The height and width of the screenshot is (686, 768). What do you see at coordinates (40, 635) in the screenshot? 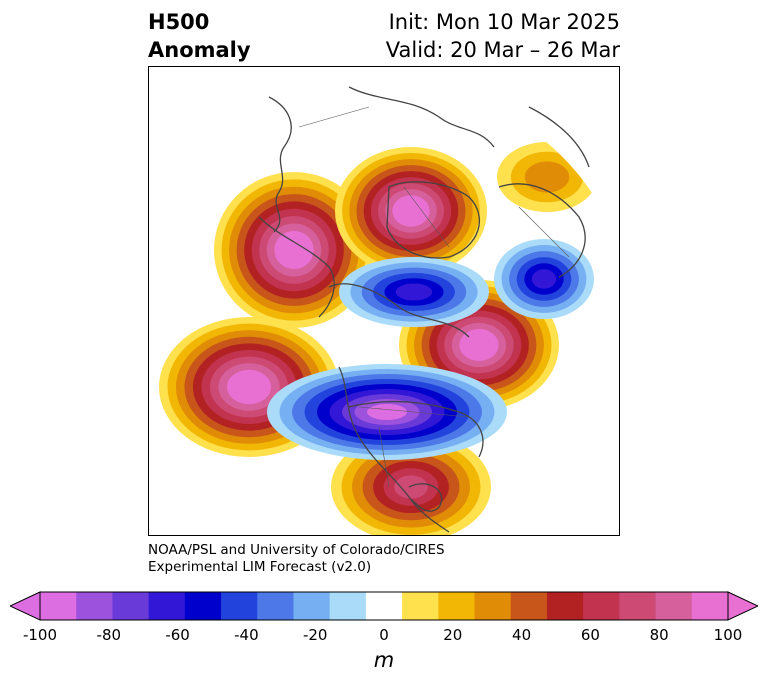
I see `colorbar-tick-label: -100` at bounding box center [40, 635].